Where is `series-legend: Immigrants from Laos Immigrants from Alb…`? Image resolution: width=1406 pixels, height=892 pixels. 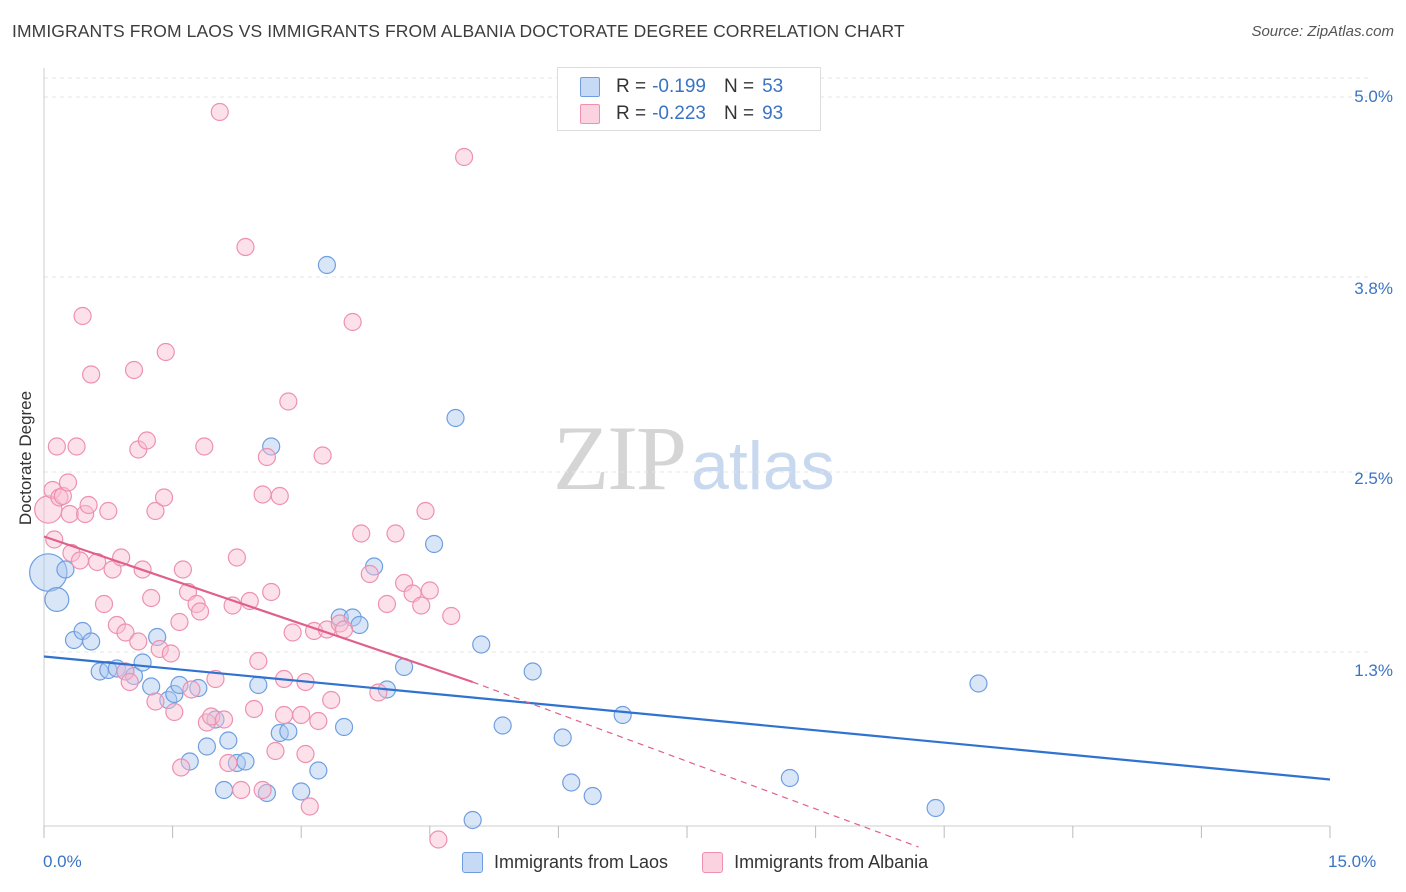
series-legend: Immigrants from Laos Immigrants from Alb… is located at coordinates (712, 862).